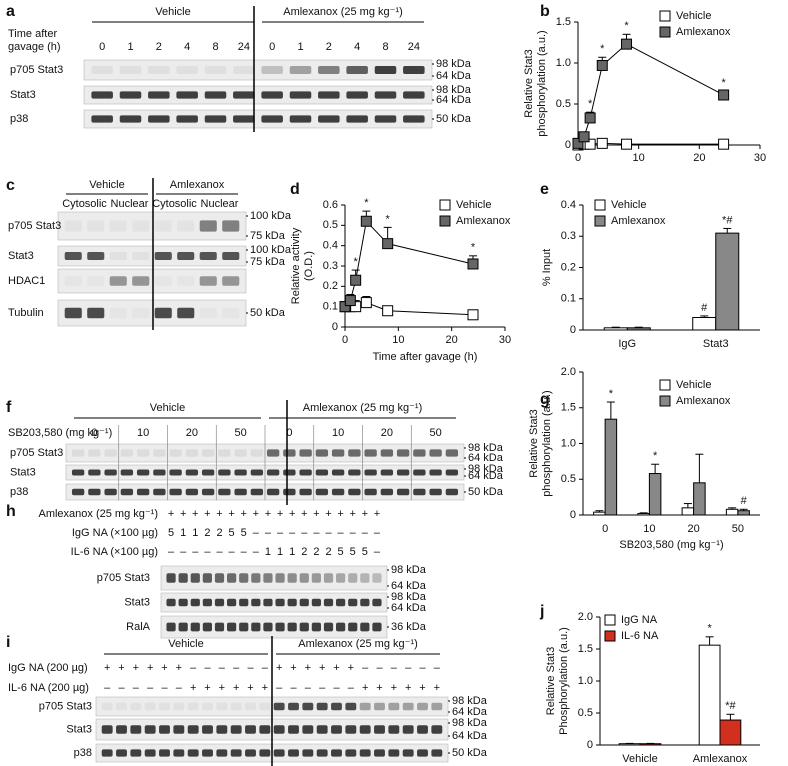 The width and height of the screenshot is (788, 766). What do you see at coordinates (693, 16) in the screenshot?
I see `legend-label: Vehicle` at bounding box center [693, 16].